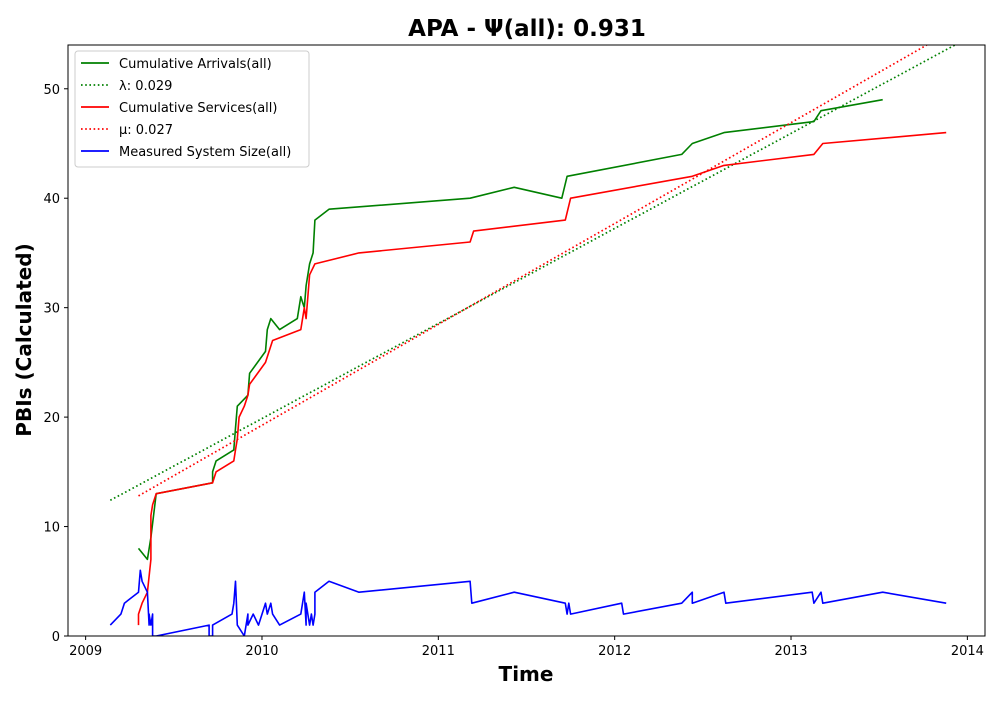 The image size is (1000, 704). Describe the element at coordinates (438, 651) in the screenshot. I see `x-tick-label: 2011` at that location.